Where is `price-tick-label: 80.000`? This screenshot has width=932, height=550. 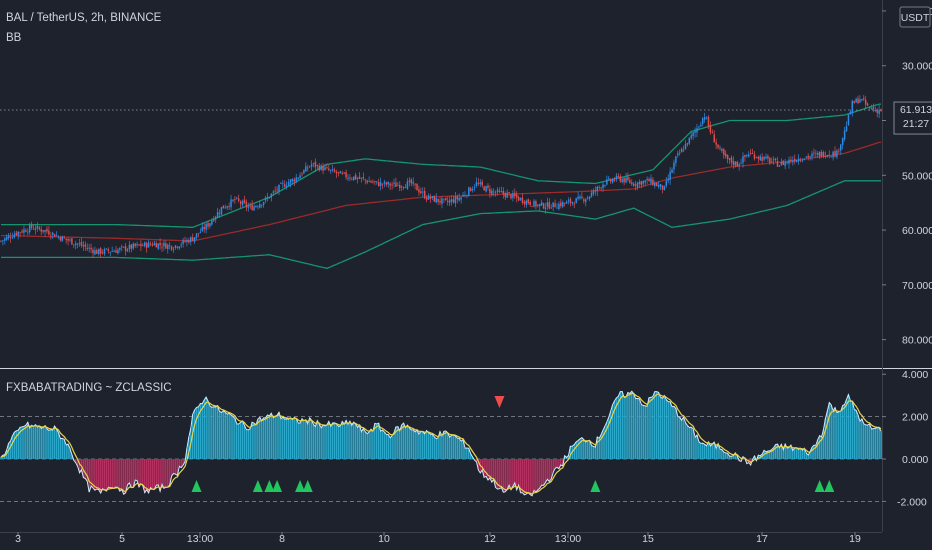 price-tick-label: 80.000 is located at coordinates (917, 341).